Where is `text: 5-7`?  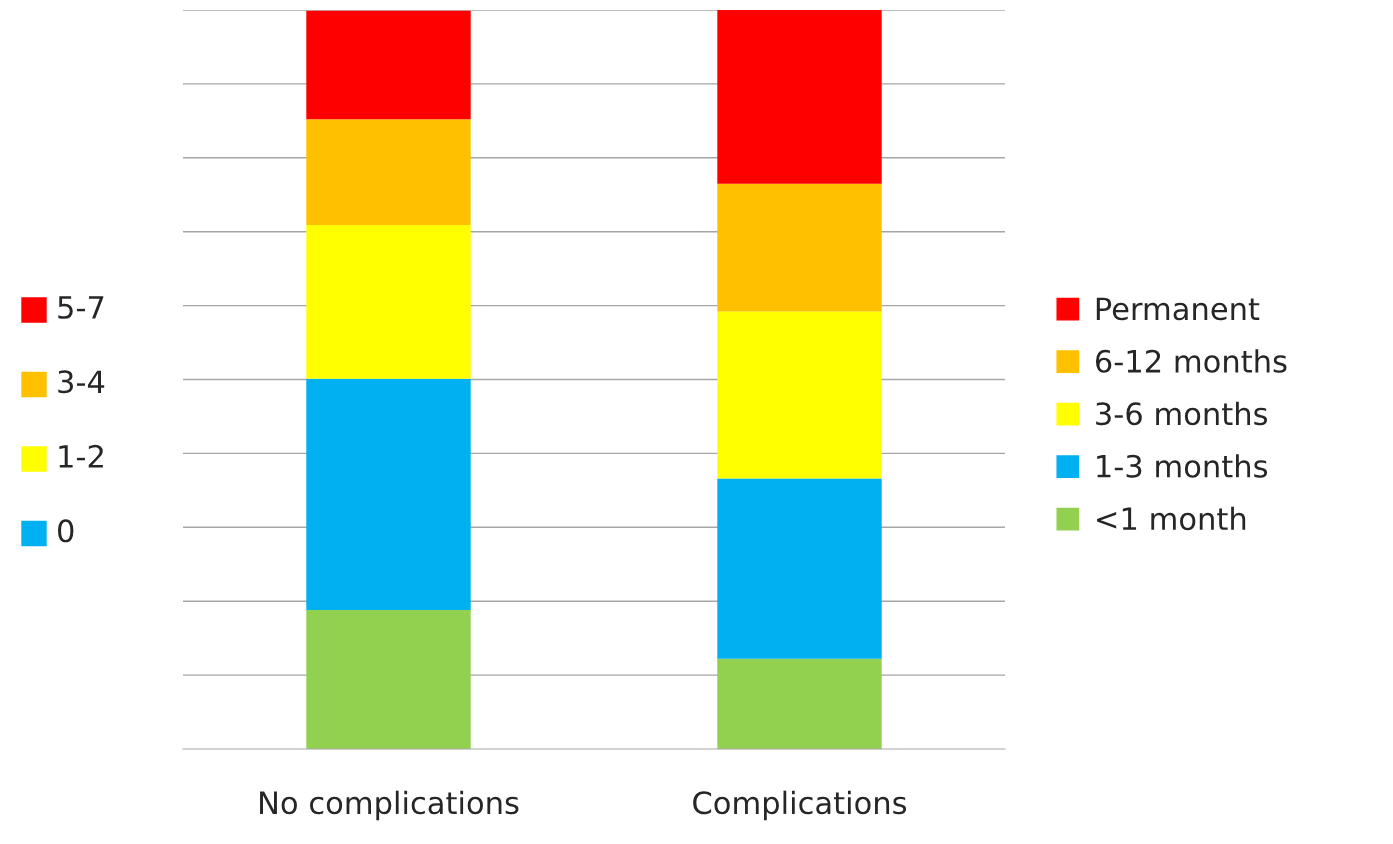 text: 5-7 is located at coordinates (81, 307).